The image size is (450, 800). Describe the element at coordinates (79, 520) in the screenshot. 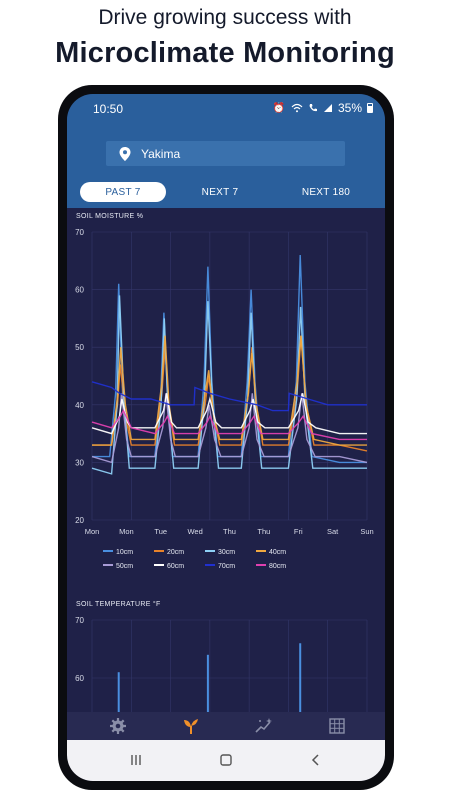

I see `y-tick-label: 20` at that location.